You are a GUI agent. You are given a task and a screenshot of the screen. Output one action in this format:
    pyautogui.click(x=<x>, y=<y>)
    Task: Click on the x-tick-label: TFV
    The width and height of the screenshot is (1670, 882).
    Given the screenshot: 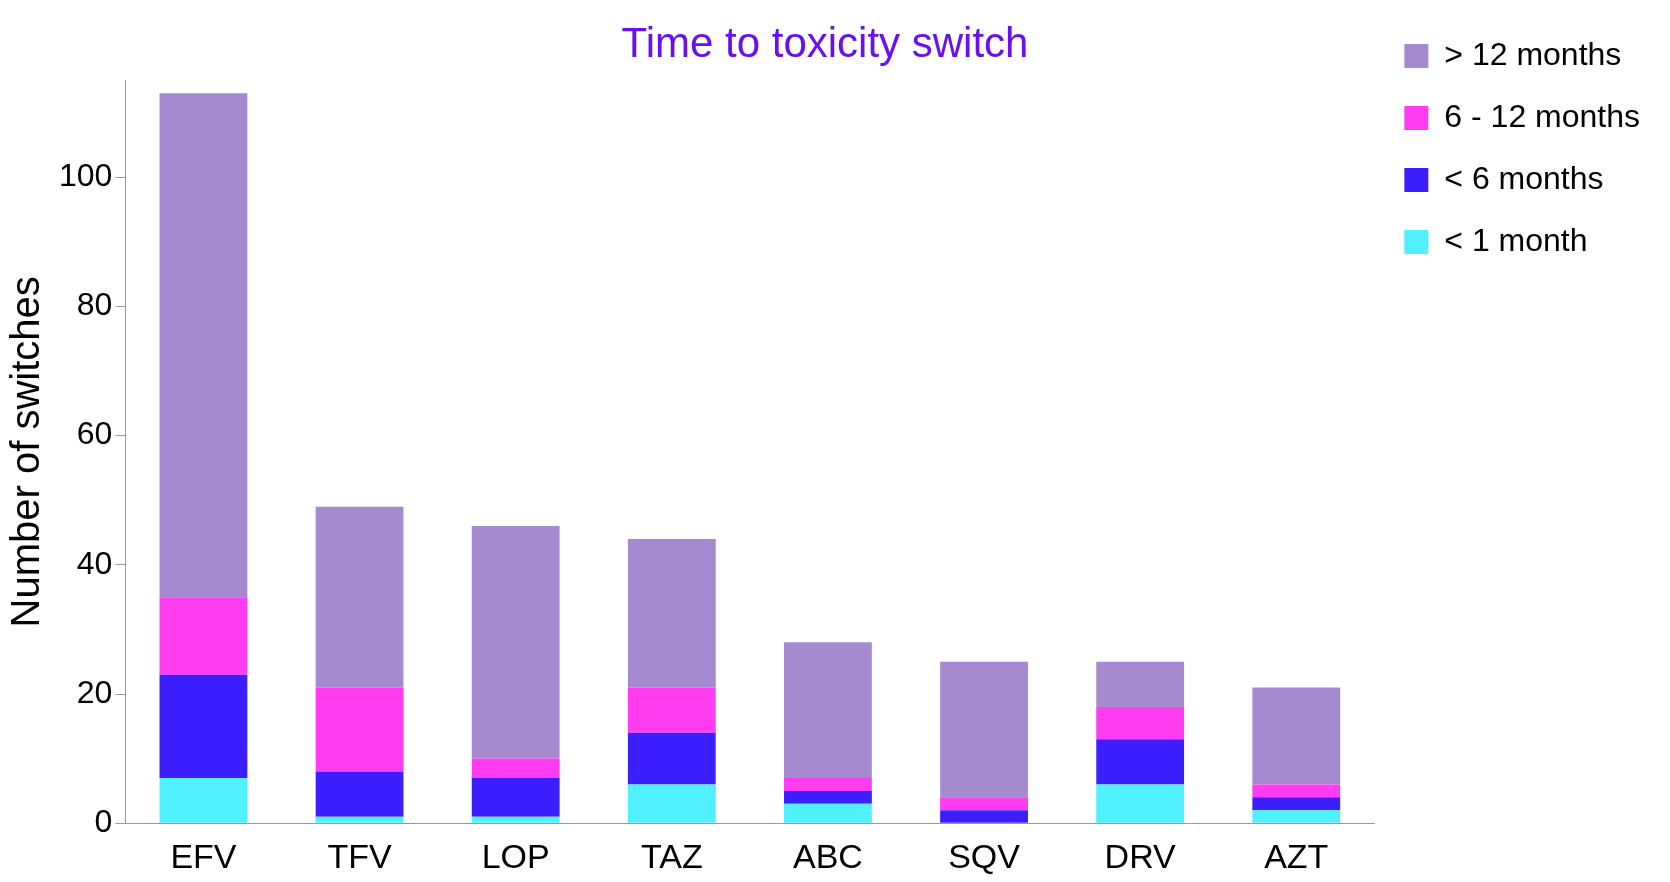 What is the action you would take?
    pyautogui.click(x=359, y=855)
    